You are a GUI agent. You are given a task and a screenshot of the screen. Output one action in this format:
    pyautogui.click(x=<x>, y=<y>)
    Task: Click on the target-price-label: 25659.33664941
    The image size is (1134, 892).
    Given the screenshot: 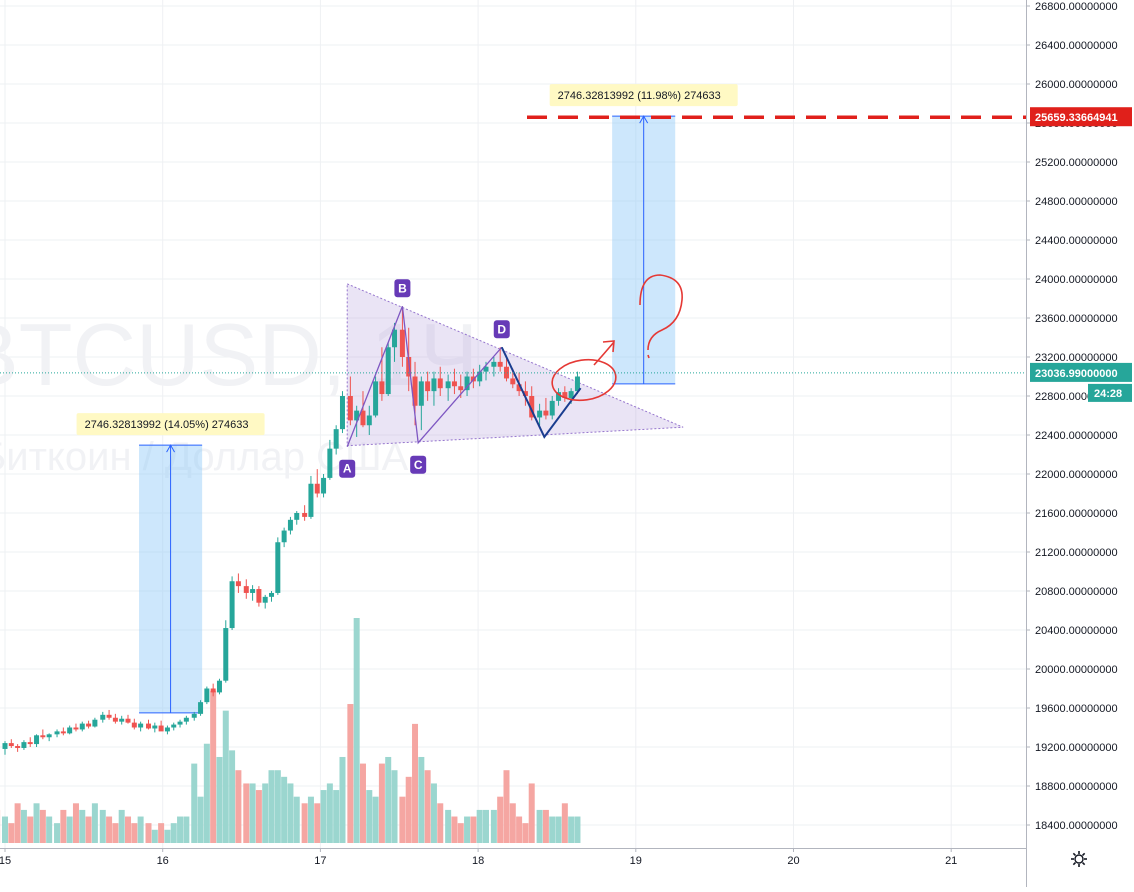 What is the action you would take?
    pyautogui.click(x=1076, y=118)
    